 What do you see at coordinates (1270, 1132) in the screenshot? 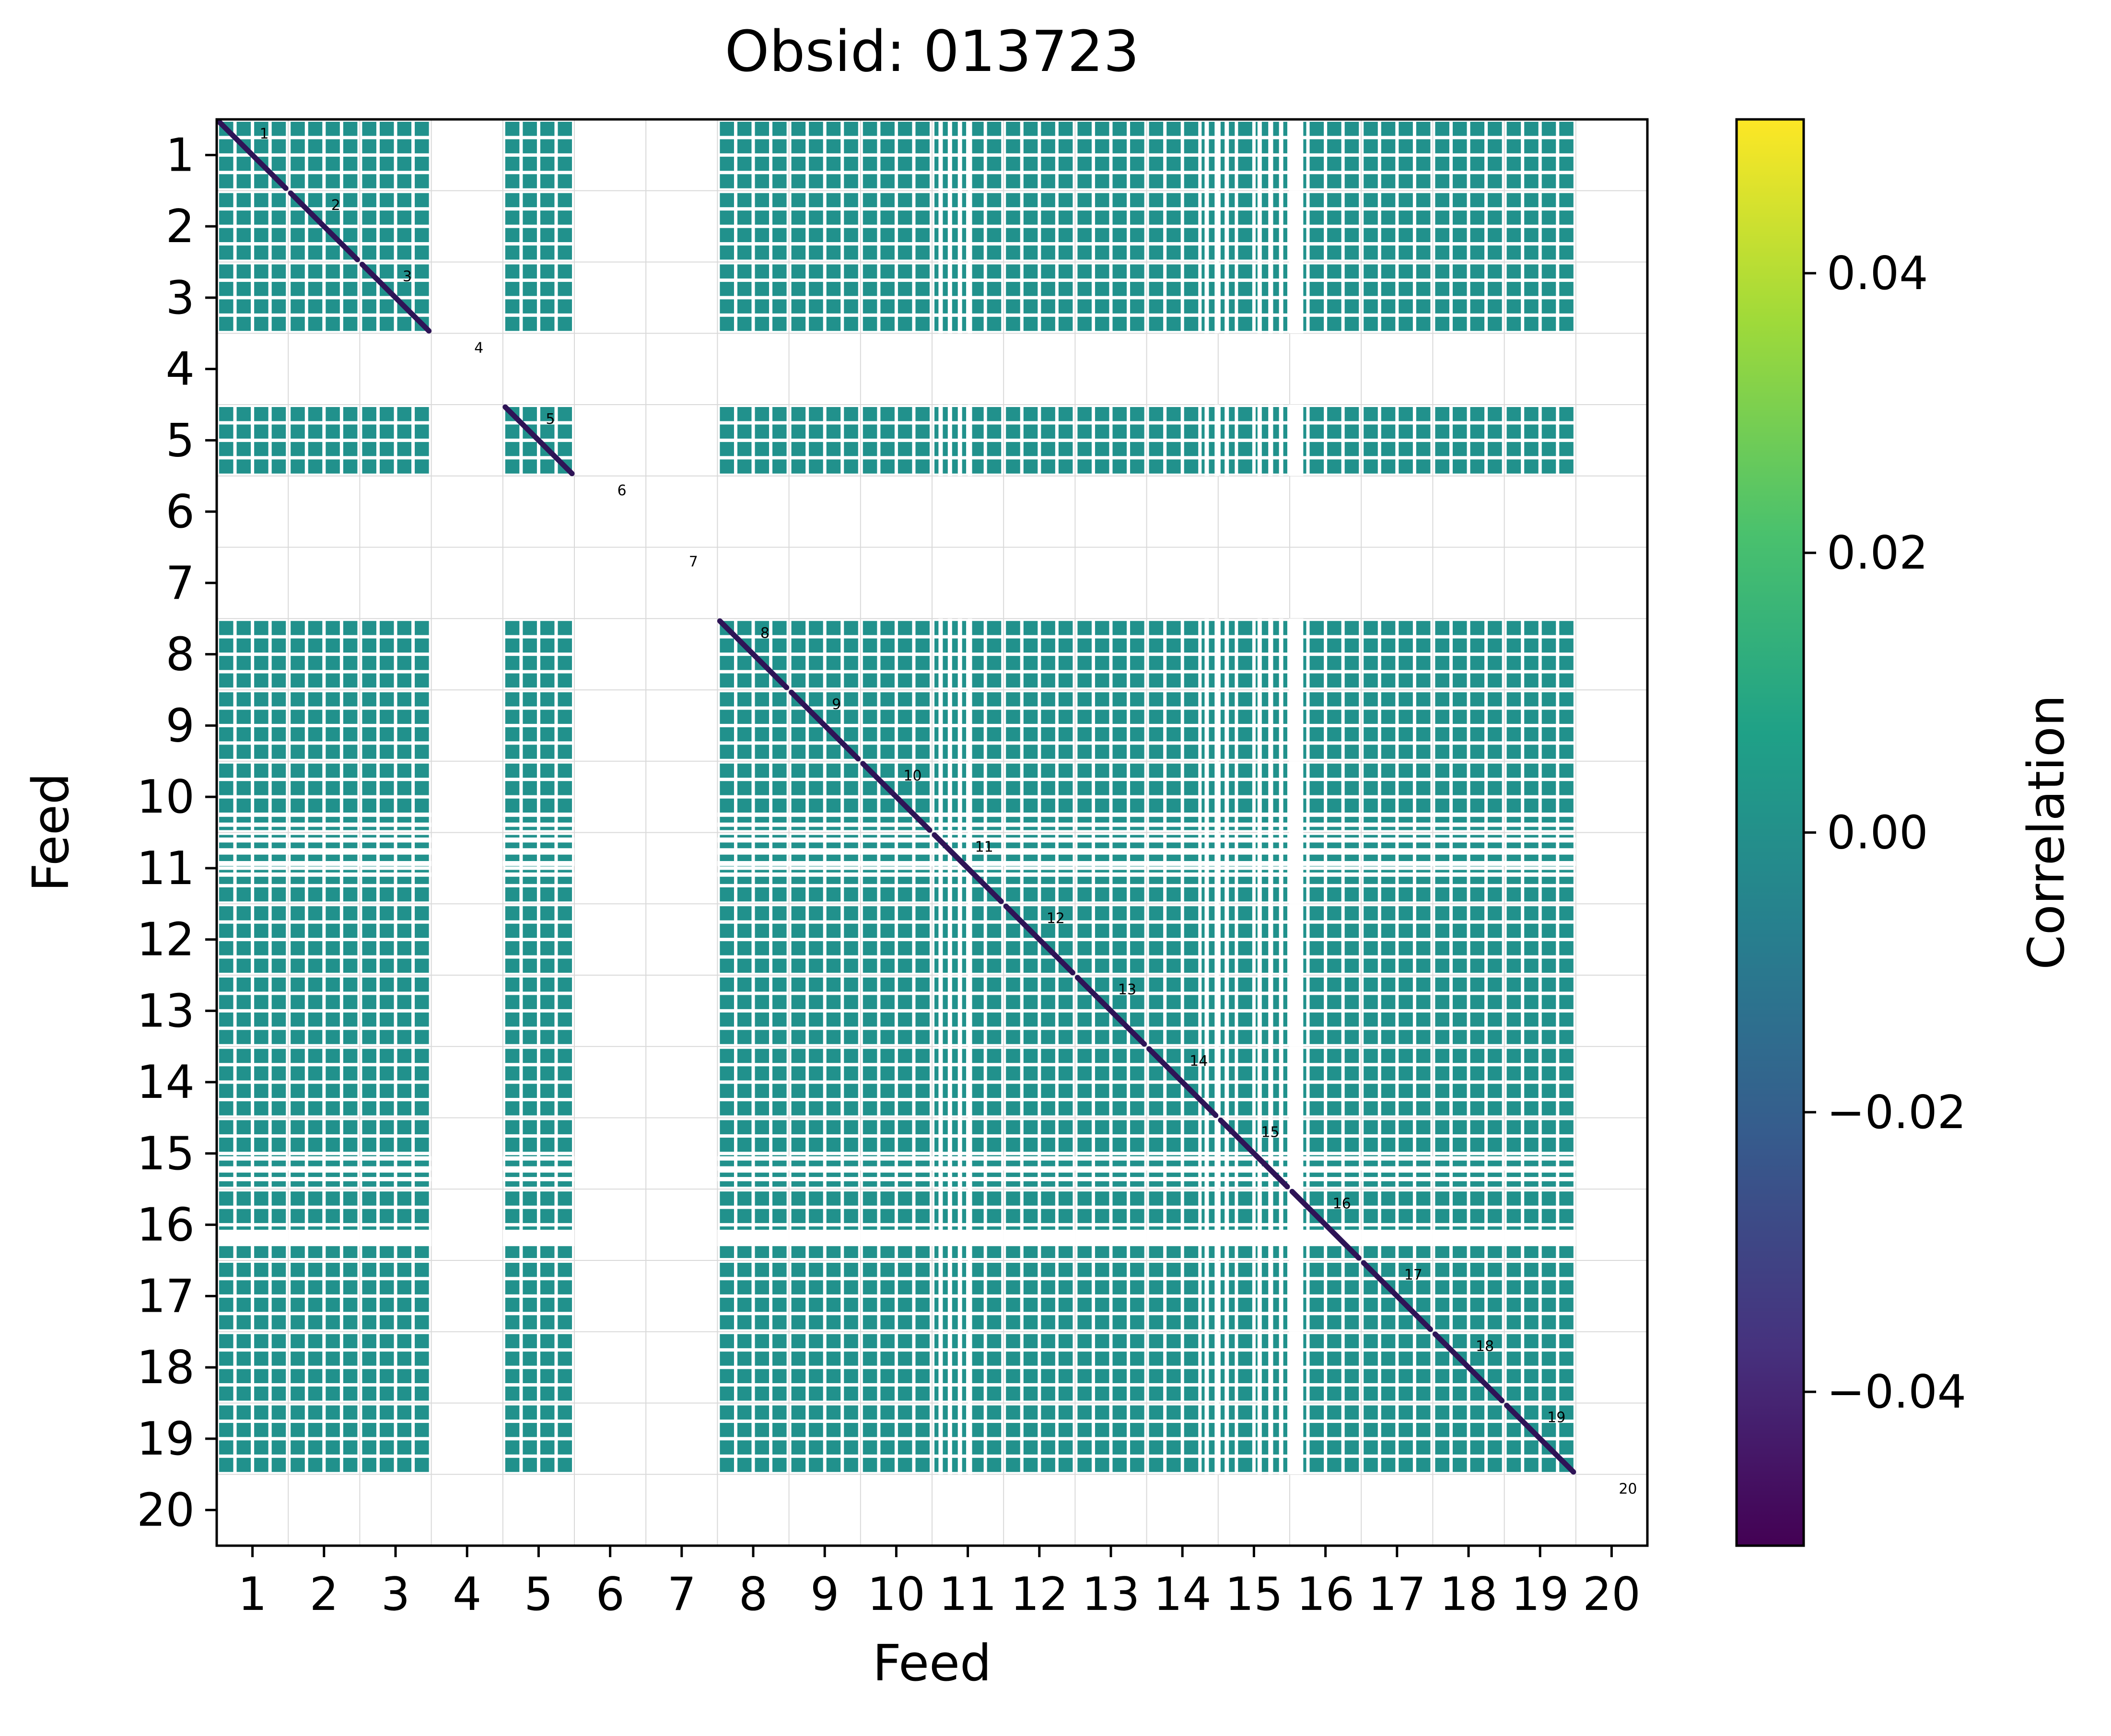
I see `diagonal-feed-label: 15` at bounding box center [1270, 1132].